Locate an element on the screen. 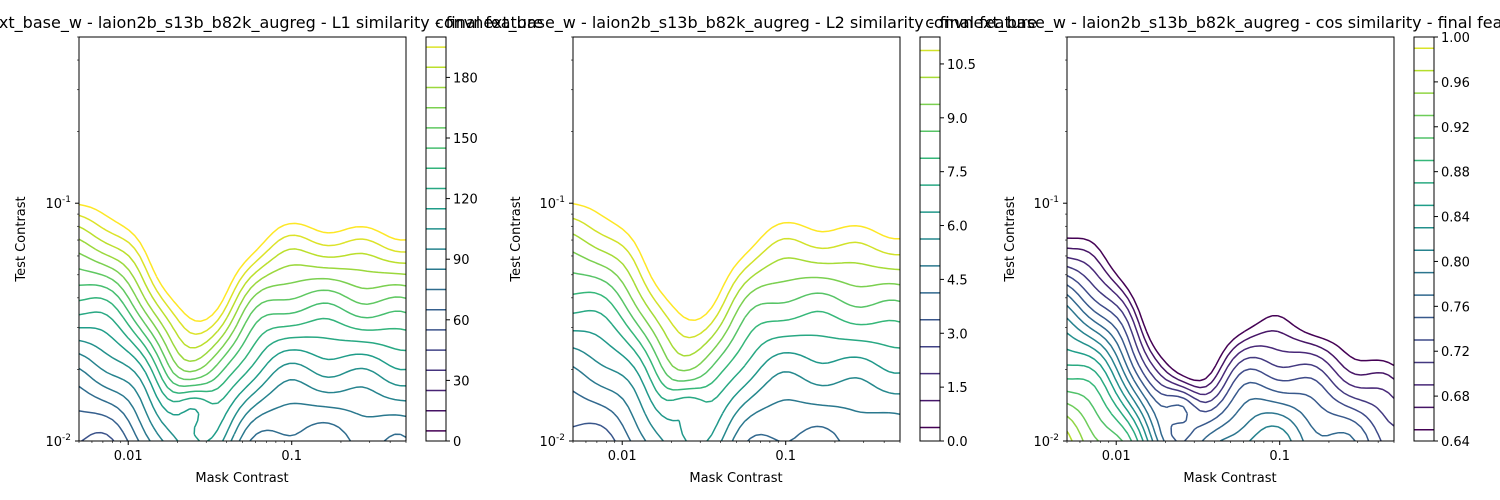 The height and width of the screenshot is (500, 1500). colorbar-tick-label: 60 is located at coordinates (461, 321).